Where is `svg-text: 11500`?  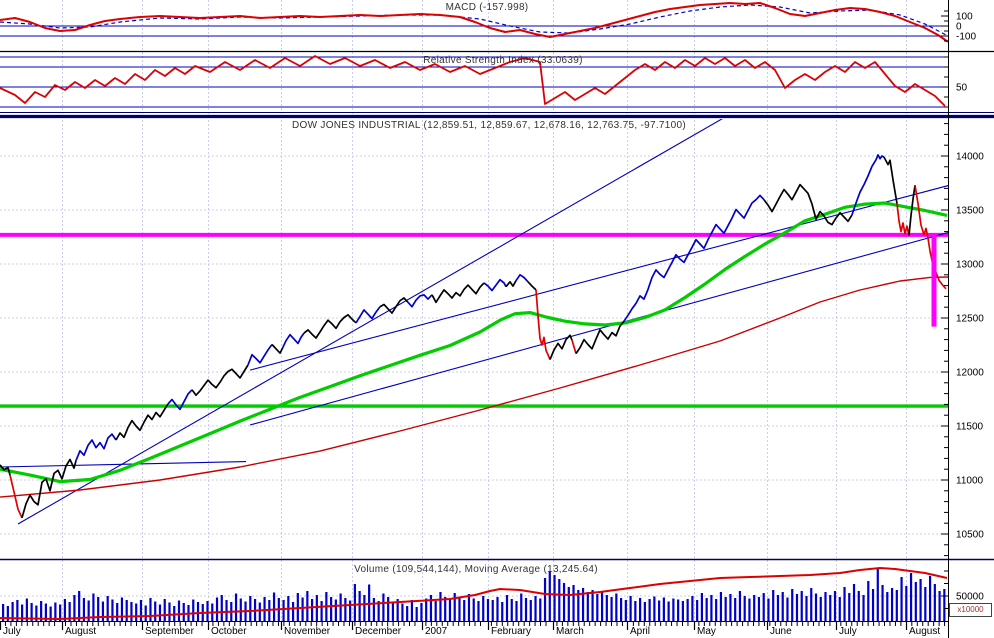 svg-text: 11500 is located at coordinates (970, 427).